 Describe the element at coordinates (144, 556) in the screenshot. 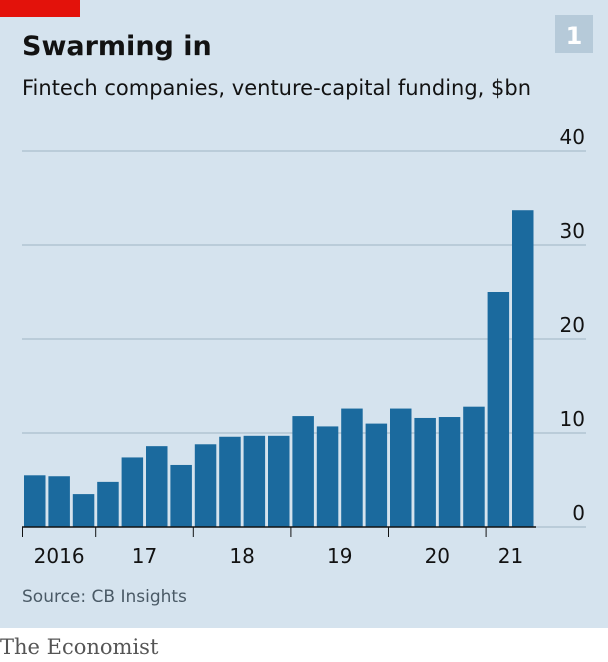

I see `x-tick-label: 17` at that location.